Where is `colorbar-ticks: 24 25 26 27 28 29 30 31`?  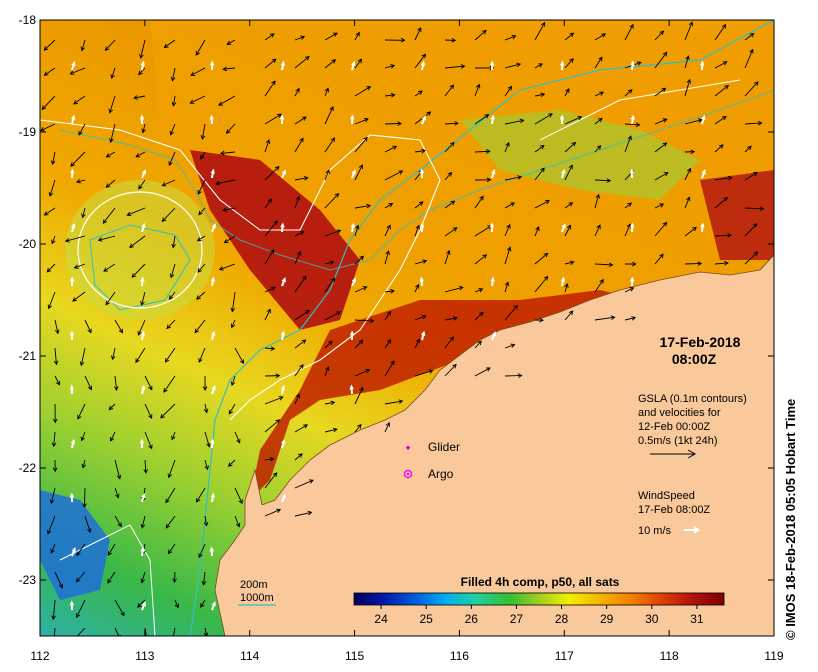
colorbar-ticks: 24 25 26 27 28 29 30 31 is located at coordinates (539, 615).